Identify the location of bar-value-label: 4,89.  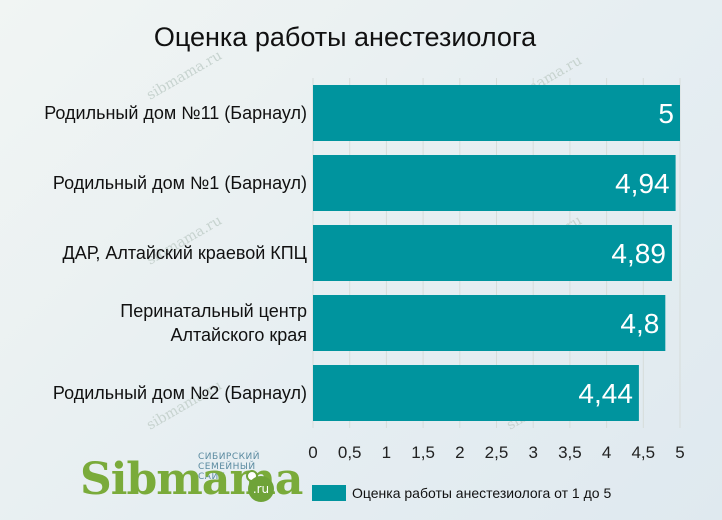
(638, 253).